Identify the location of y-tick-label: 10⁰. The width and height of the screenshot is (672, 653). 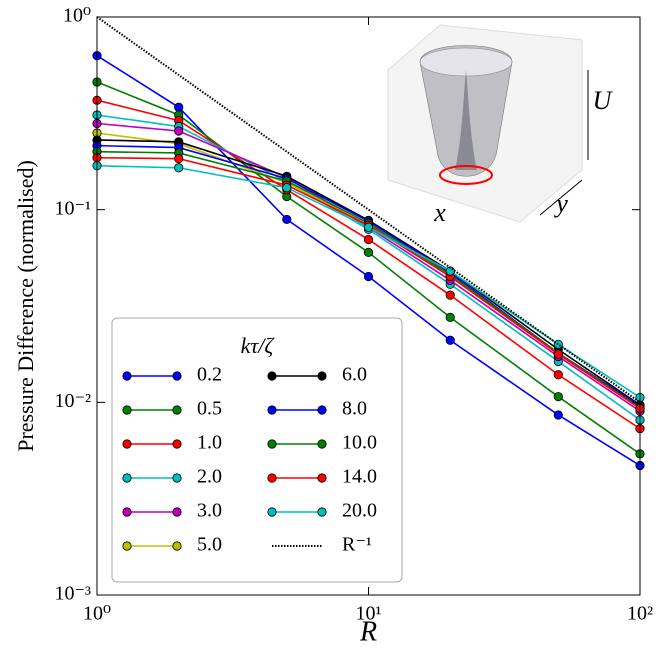
(77, 16).